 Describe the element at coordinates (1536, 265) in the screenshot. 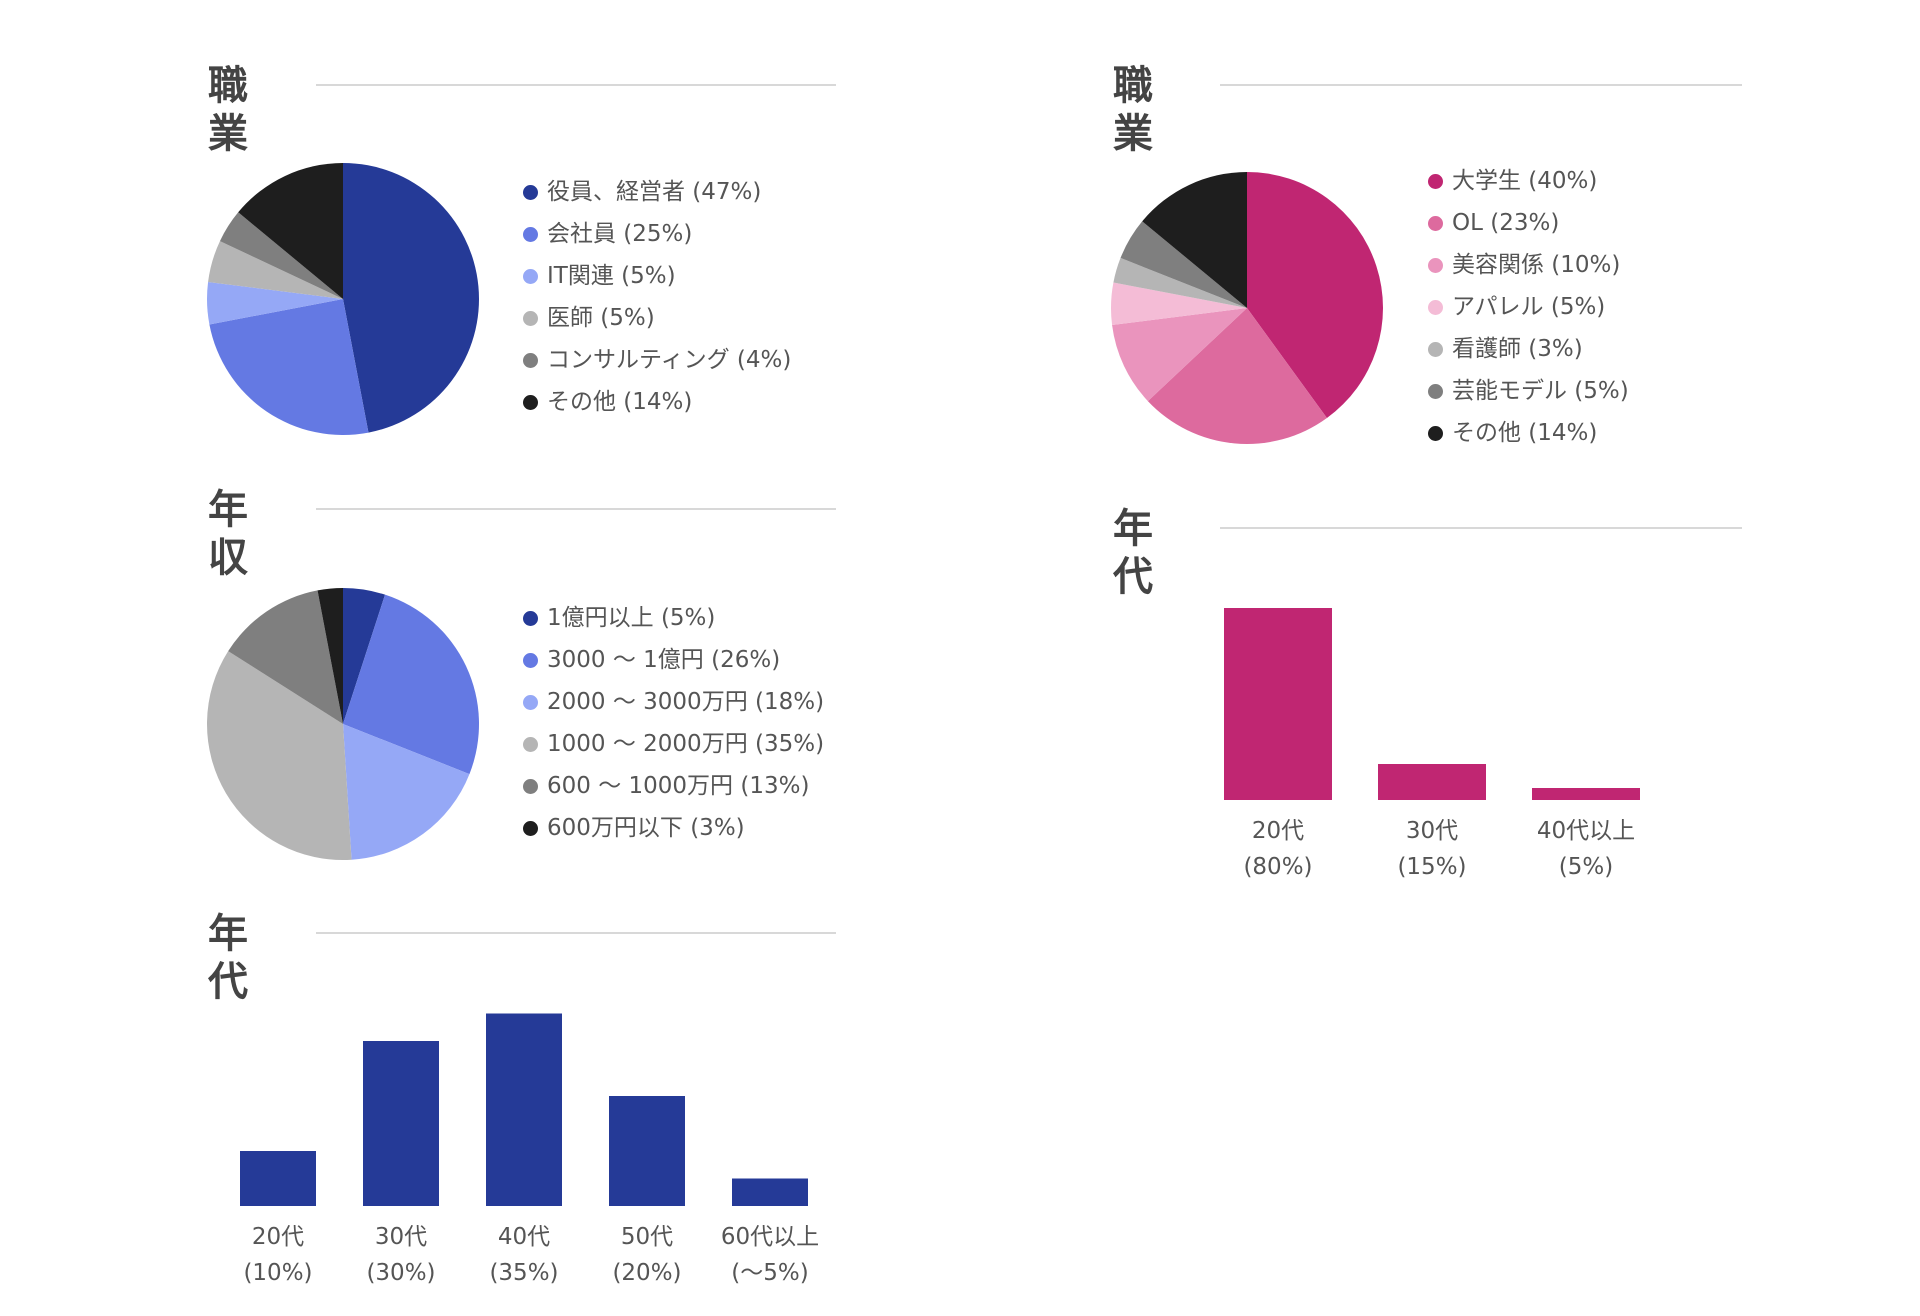

I see `legend-label: 美容関係 (10%)` at that location.